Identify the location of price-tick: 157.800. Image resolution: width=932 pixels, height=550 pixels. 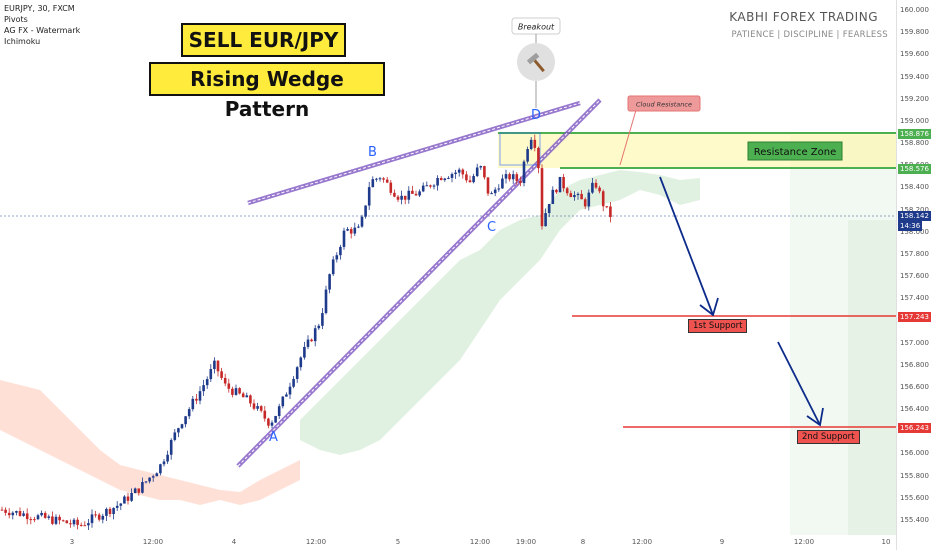
(914, 253).